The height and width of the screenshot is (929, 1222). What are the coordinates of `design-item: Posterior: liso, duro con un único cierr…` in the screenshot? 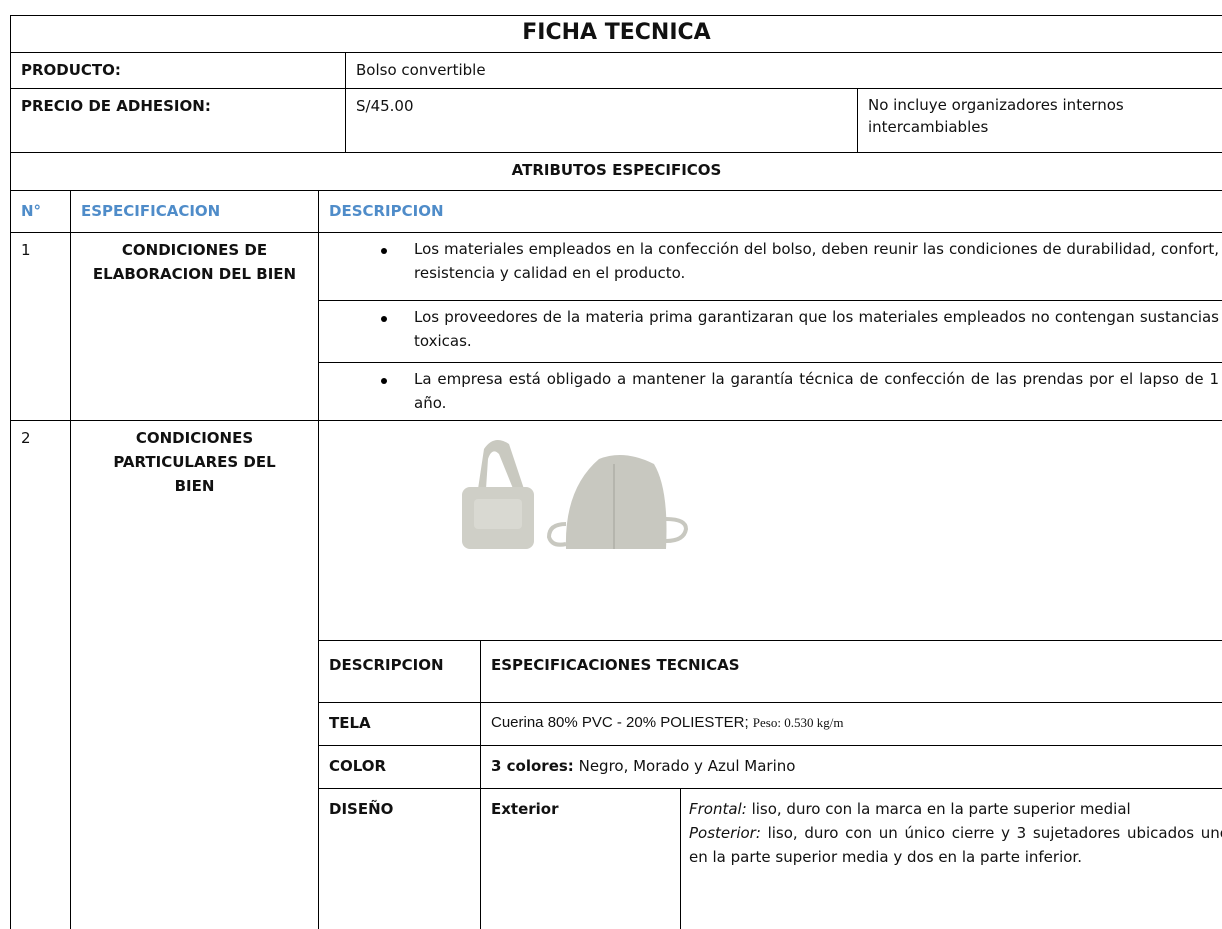 It's located at (955, 845).